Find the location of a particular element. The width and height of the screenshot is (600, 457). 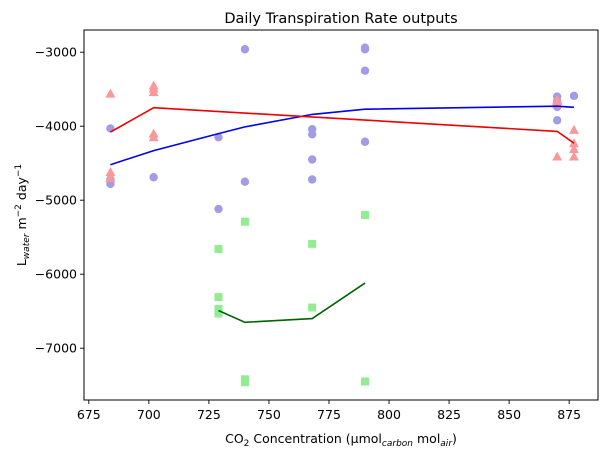

y-tick-label: −7000 is located at coordinates (56, 348).